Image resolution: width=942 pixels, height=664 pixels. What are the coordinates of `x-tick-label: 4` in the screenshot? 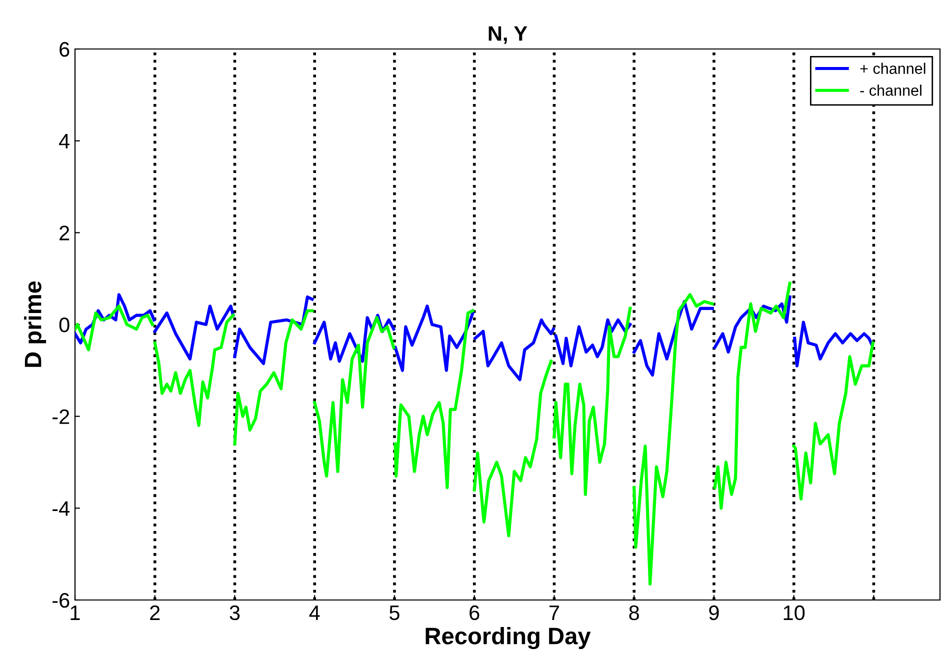 It's located at (314, 613).